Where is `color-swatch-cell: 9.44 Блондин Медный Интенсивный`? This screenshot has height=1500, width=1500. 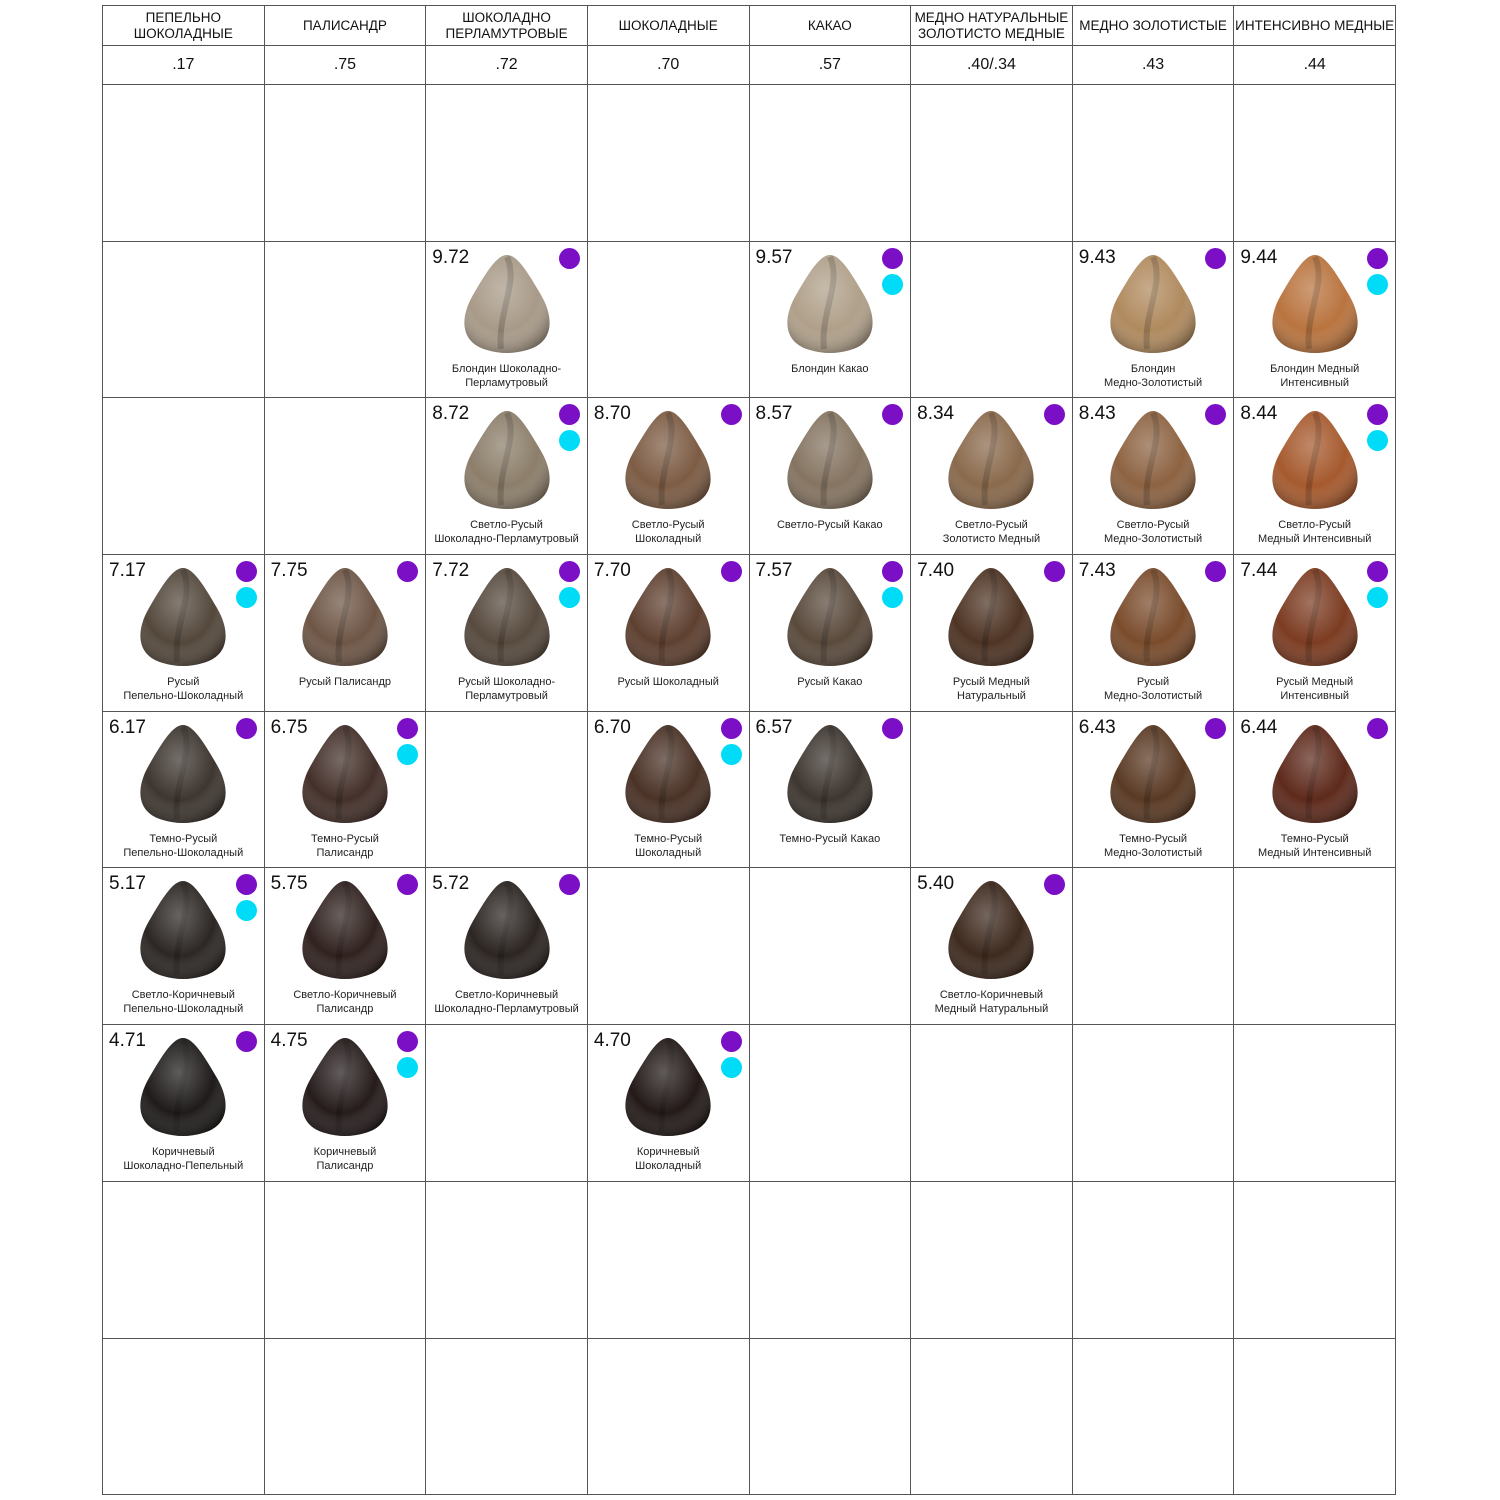
color-swatch-cell: 9.44 Блондин Медный Интенсивный is located at coordinates (1315, 320).